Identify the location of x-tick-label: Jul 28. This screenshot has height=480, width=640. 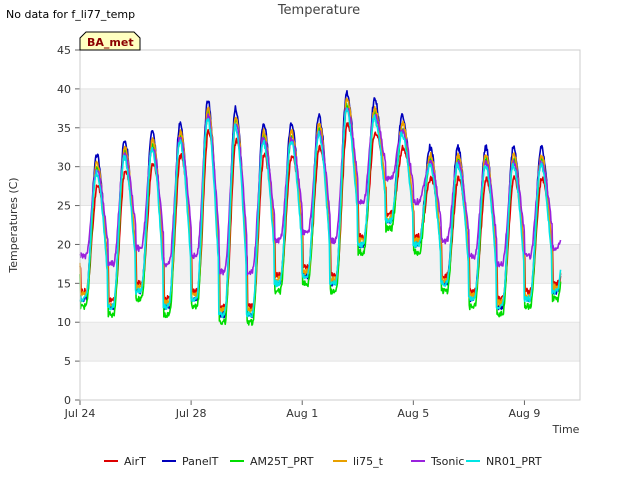
(191, 413).